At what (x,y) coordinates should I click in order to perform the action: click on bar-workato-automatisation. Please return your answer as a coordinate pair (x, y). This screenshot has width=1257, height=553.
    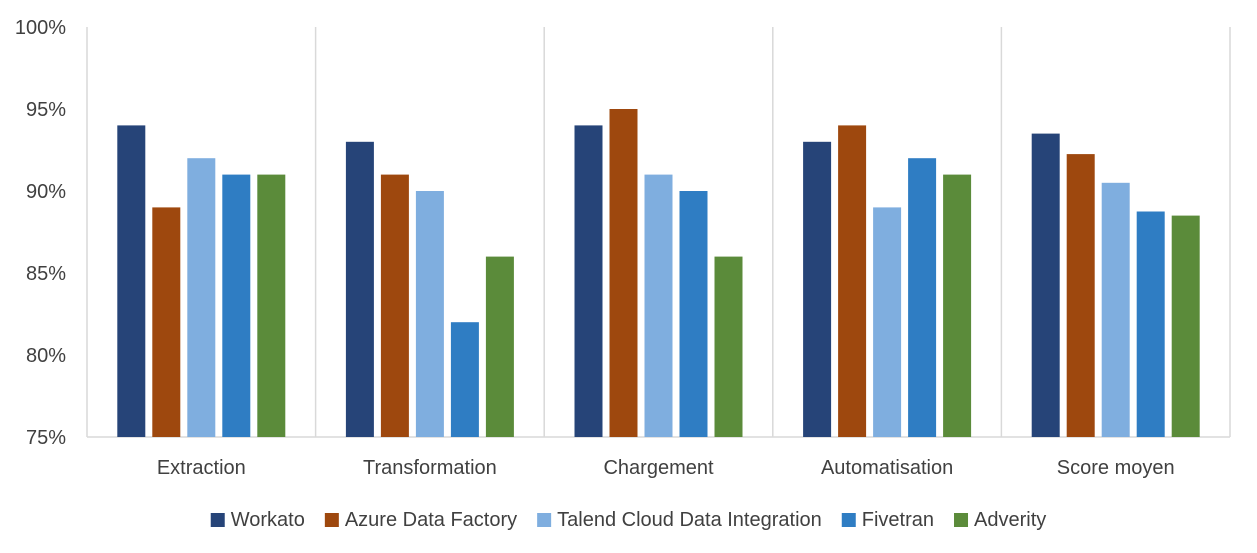
    Looking at the image, I should click on (817, 289).